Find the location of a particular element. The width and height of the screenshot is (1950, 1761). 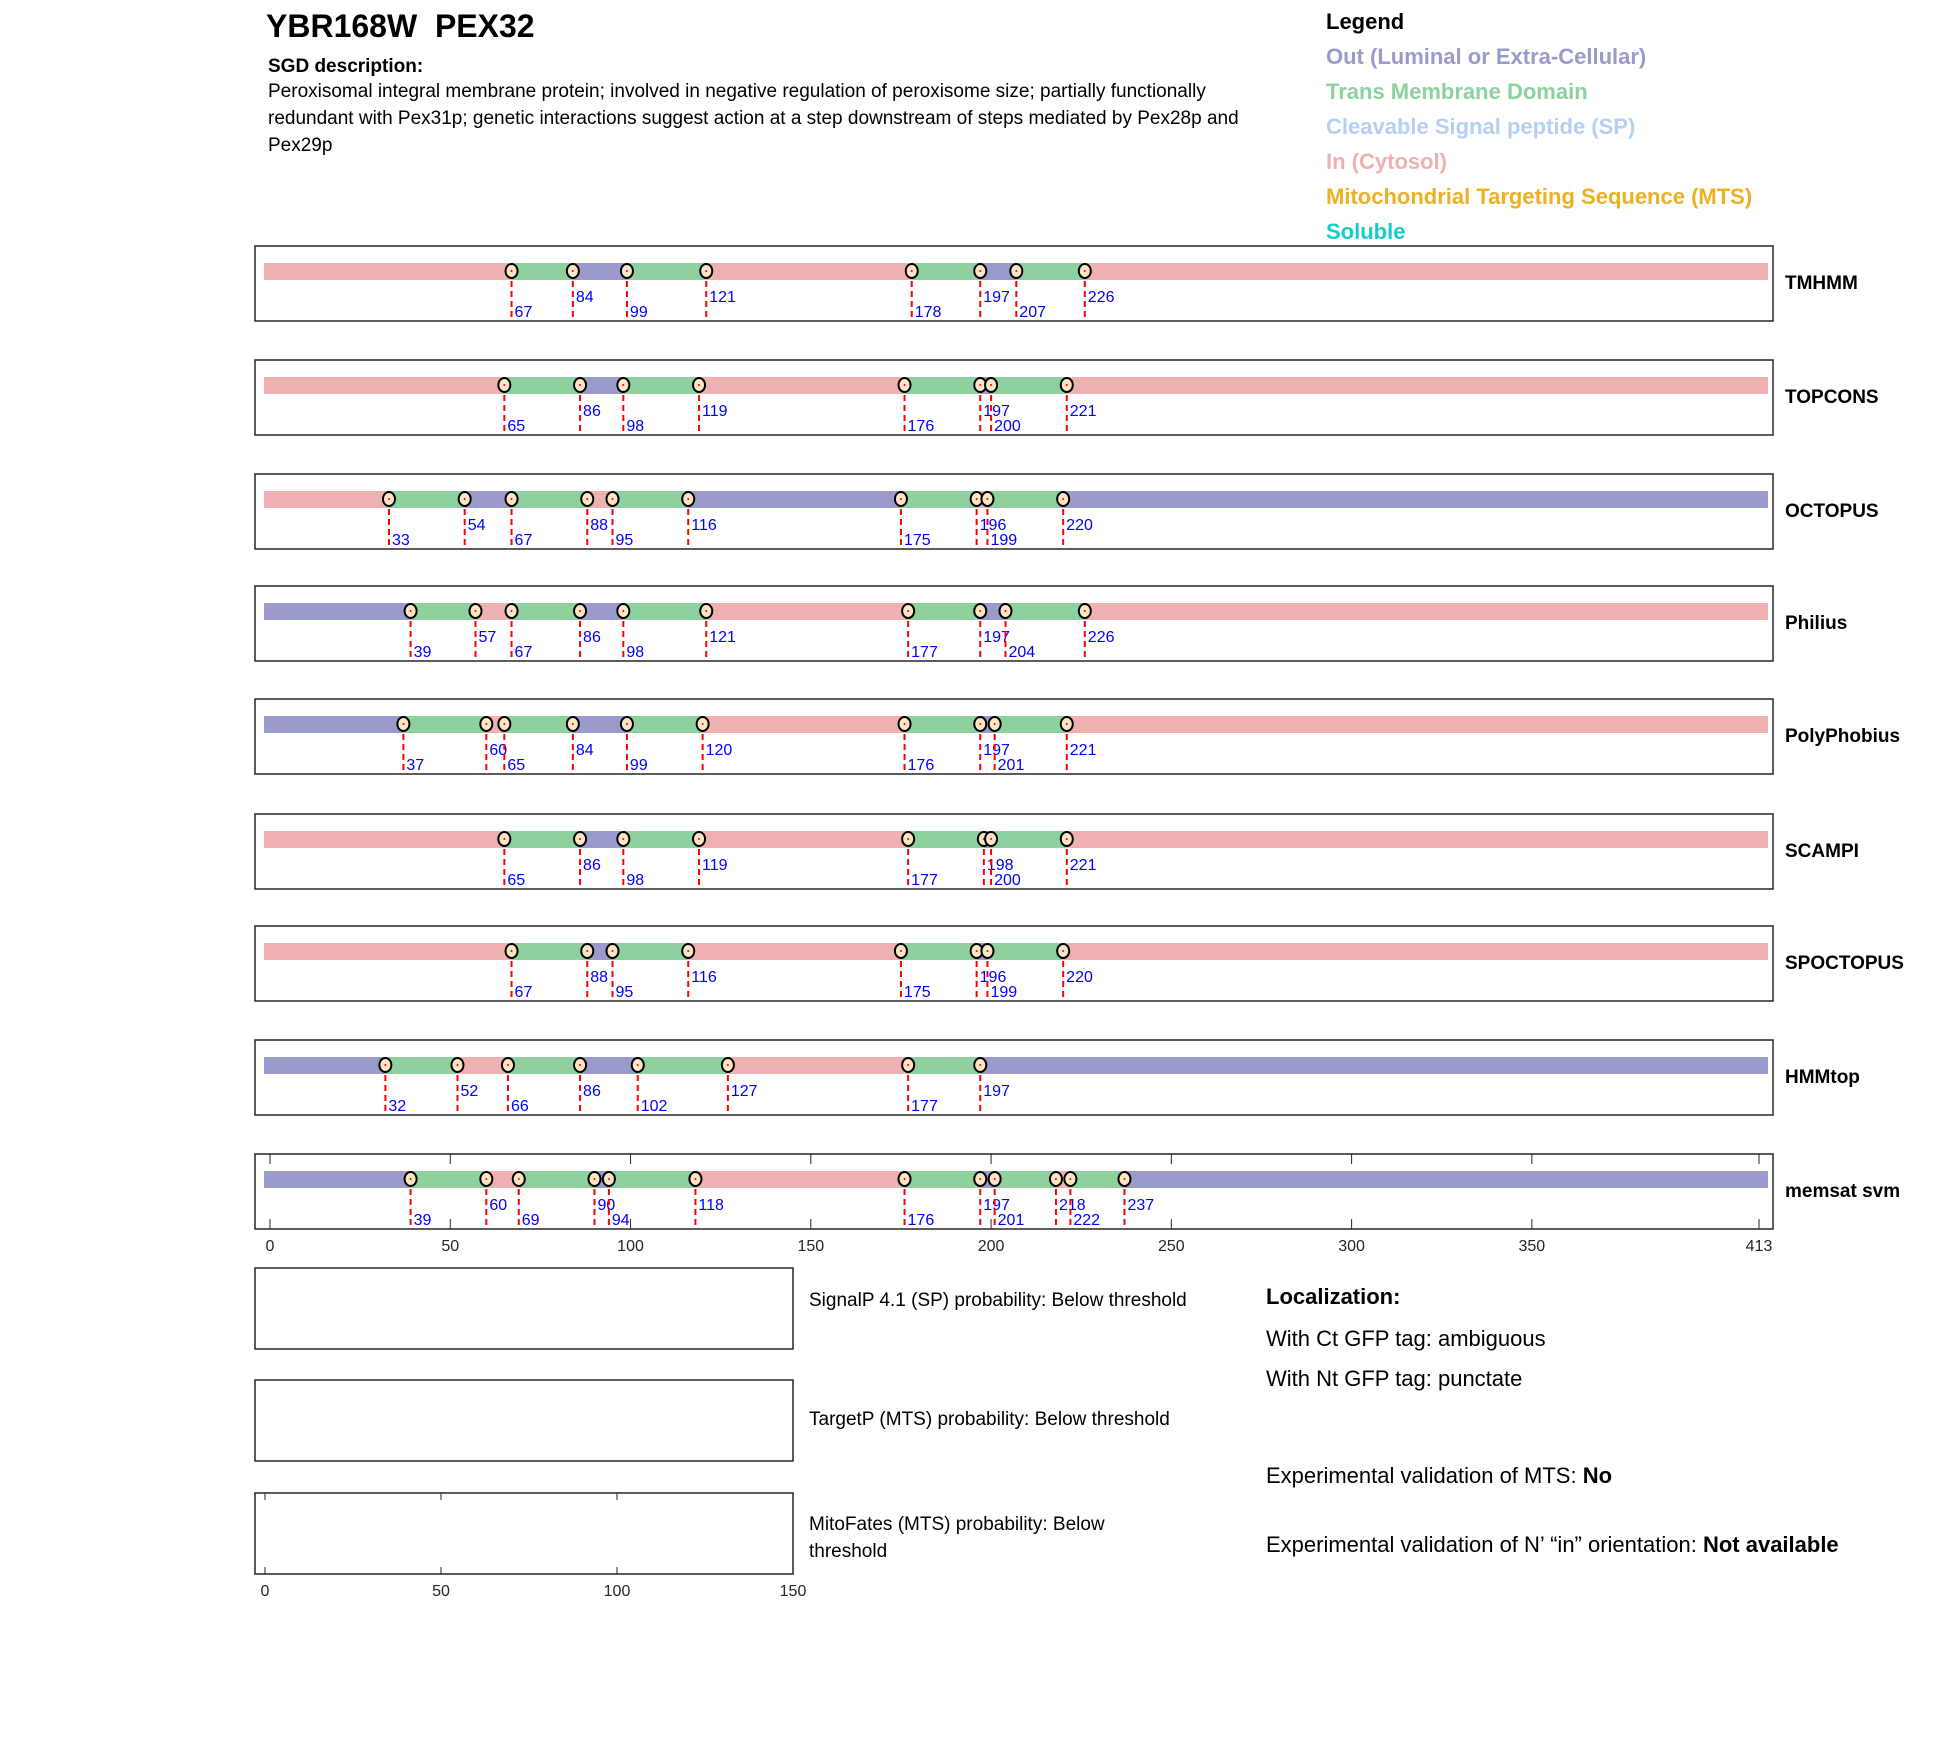

boundary-label: 99 is located at coordinates (639, 312).